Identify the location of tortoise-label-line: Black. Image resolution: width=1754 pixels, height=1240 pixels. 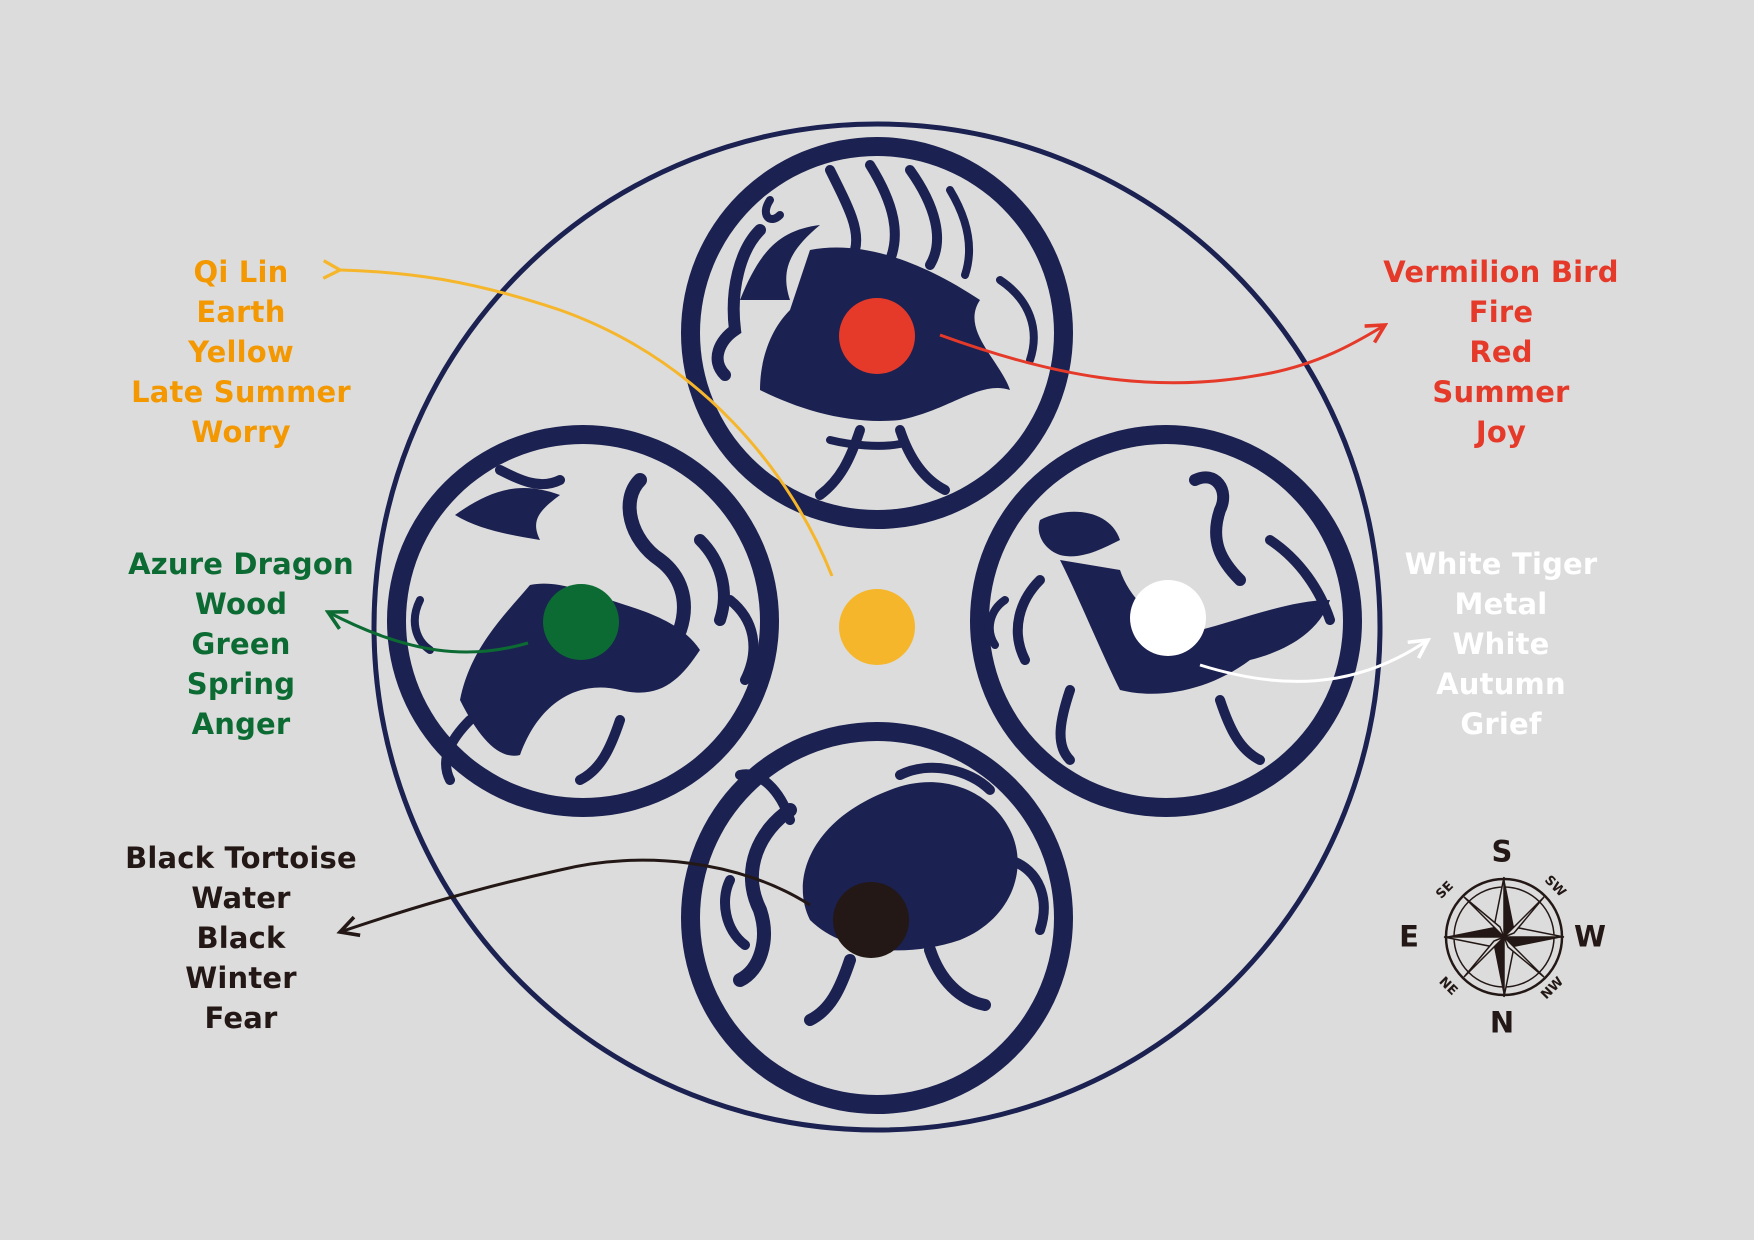
(241, 938).